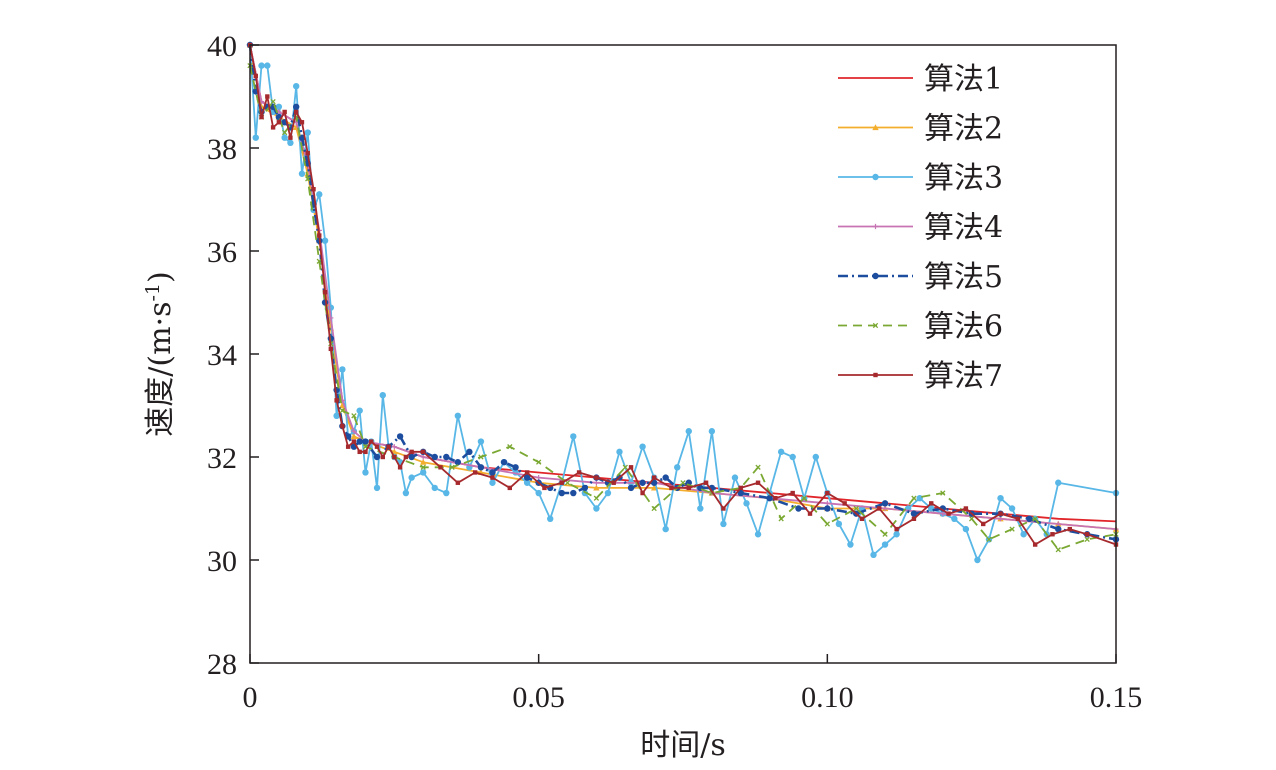  Describe the element at coordinates (222, 355) in the screenshot. I see `y-tick-label: 34` at that location.